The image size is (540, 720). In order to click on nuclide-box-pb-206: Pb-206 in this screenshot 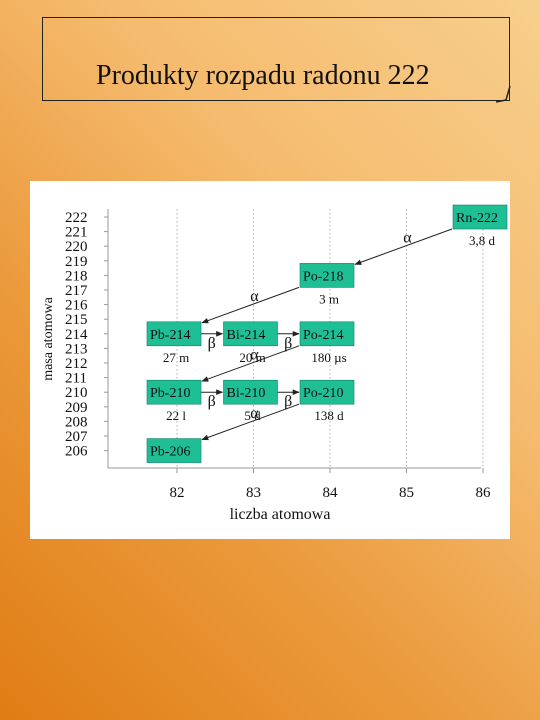, I will do `click(174, 450)`.